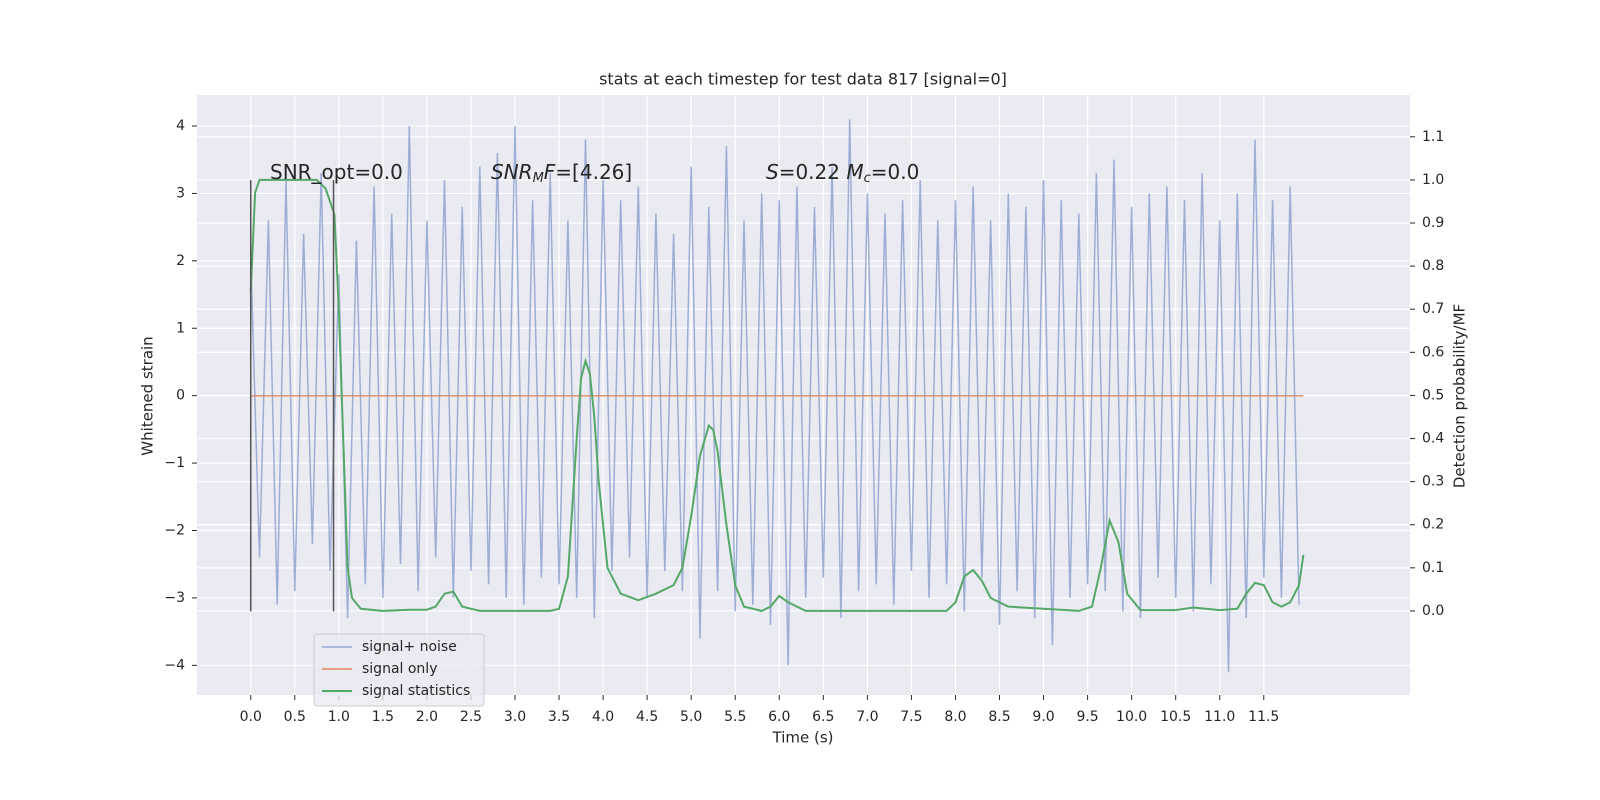  I want to click on y-tick-label: −3, so click(174, 598).